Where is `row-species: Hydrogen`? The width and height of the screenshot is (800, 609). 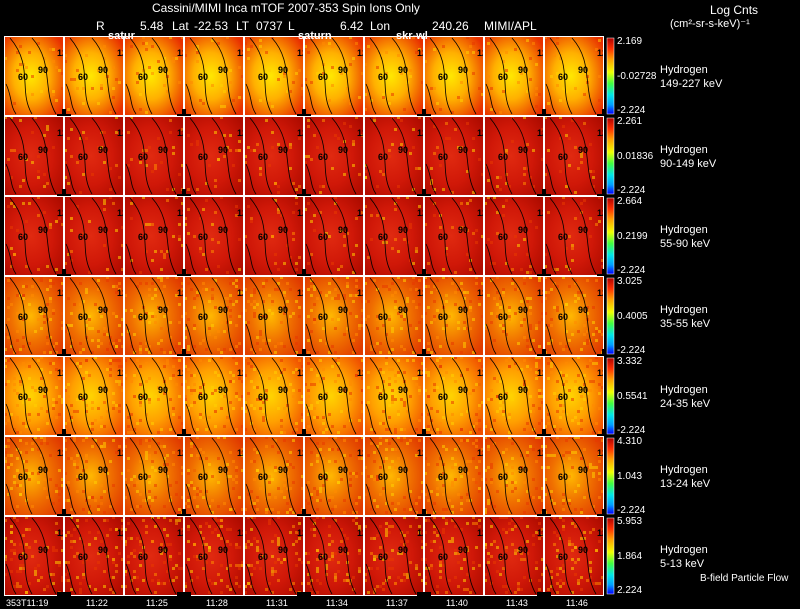 row-species: Hydrogen is located at coordinates (684, 70).